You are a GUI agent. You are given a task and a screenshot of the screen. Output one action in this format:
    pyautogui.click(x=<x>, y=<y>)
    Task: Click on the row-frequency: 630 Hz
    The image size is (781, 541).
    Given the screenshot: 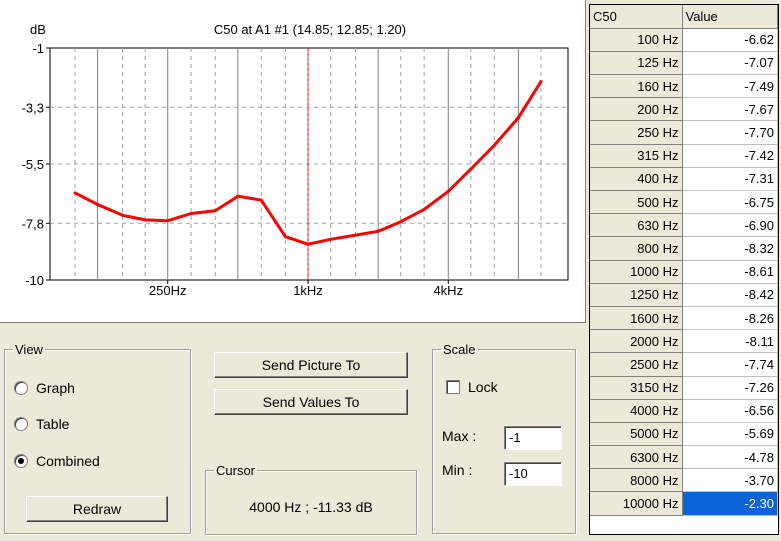 What is the action you would take?
    pyautogui.click(x=636, y=225)
    